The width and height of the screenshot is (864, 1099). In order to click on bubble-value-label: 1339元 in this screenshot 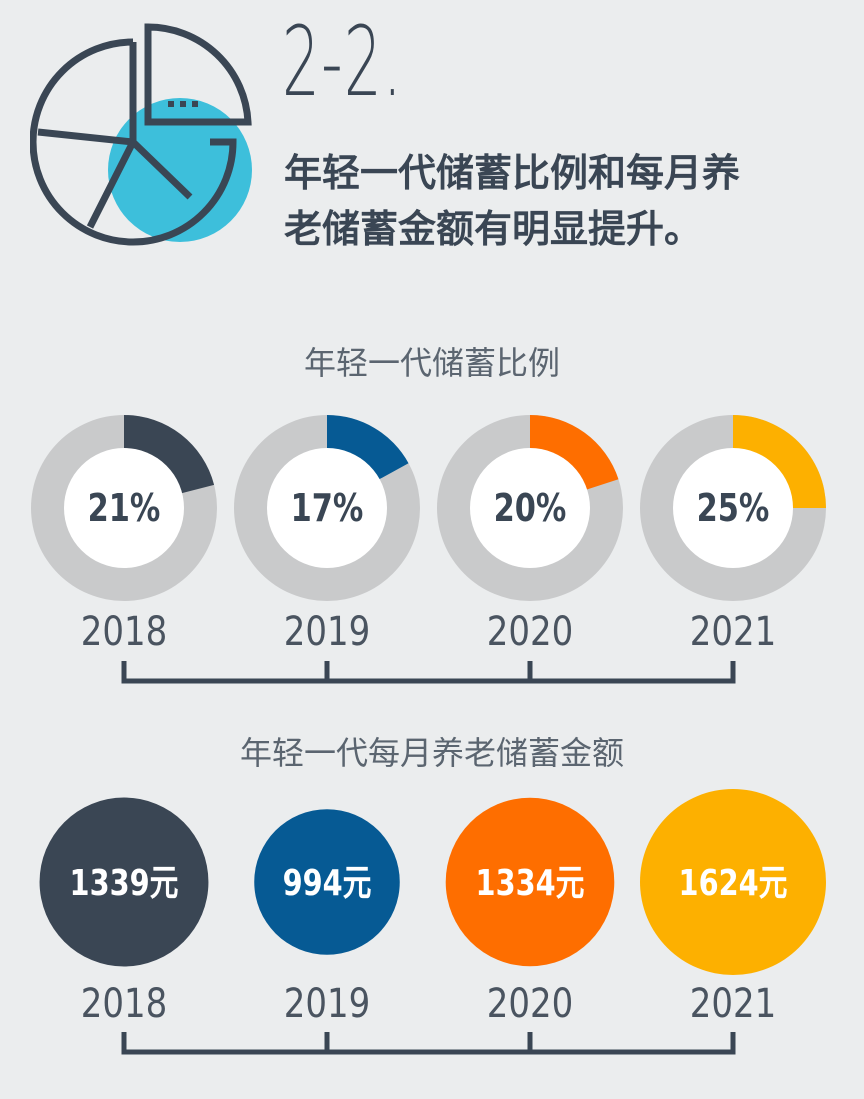, I will do `click(124, 883)`.